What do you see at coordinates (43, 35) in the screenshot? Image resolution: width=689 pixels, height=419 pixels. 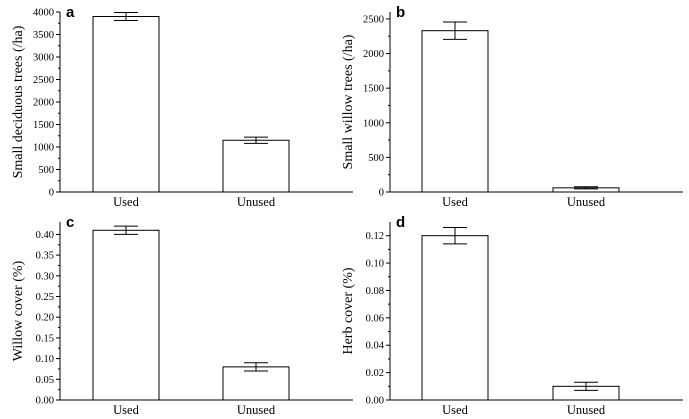 I see `chart-0-y-tick-label: 3500` at bounding box center [43, 35].